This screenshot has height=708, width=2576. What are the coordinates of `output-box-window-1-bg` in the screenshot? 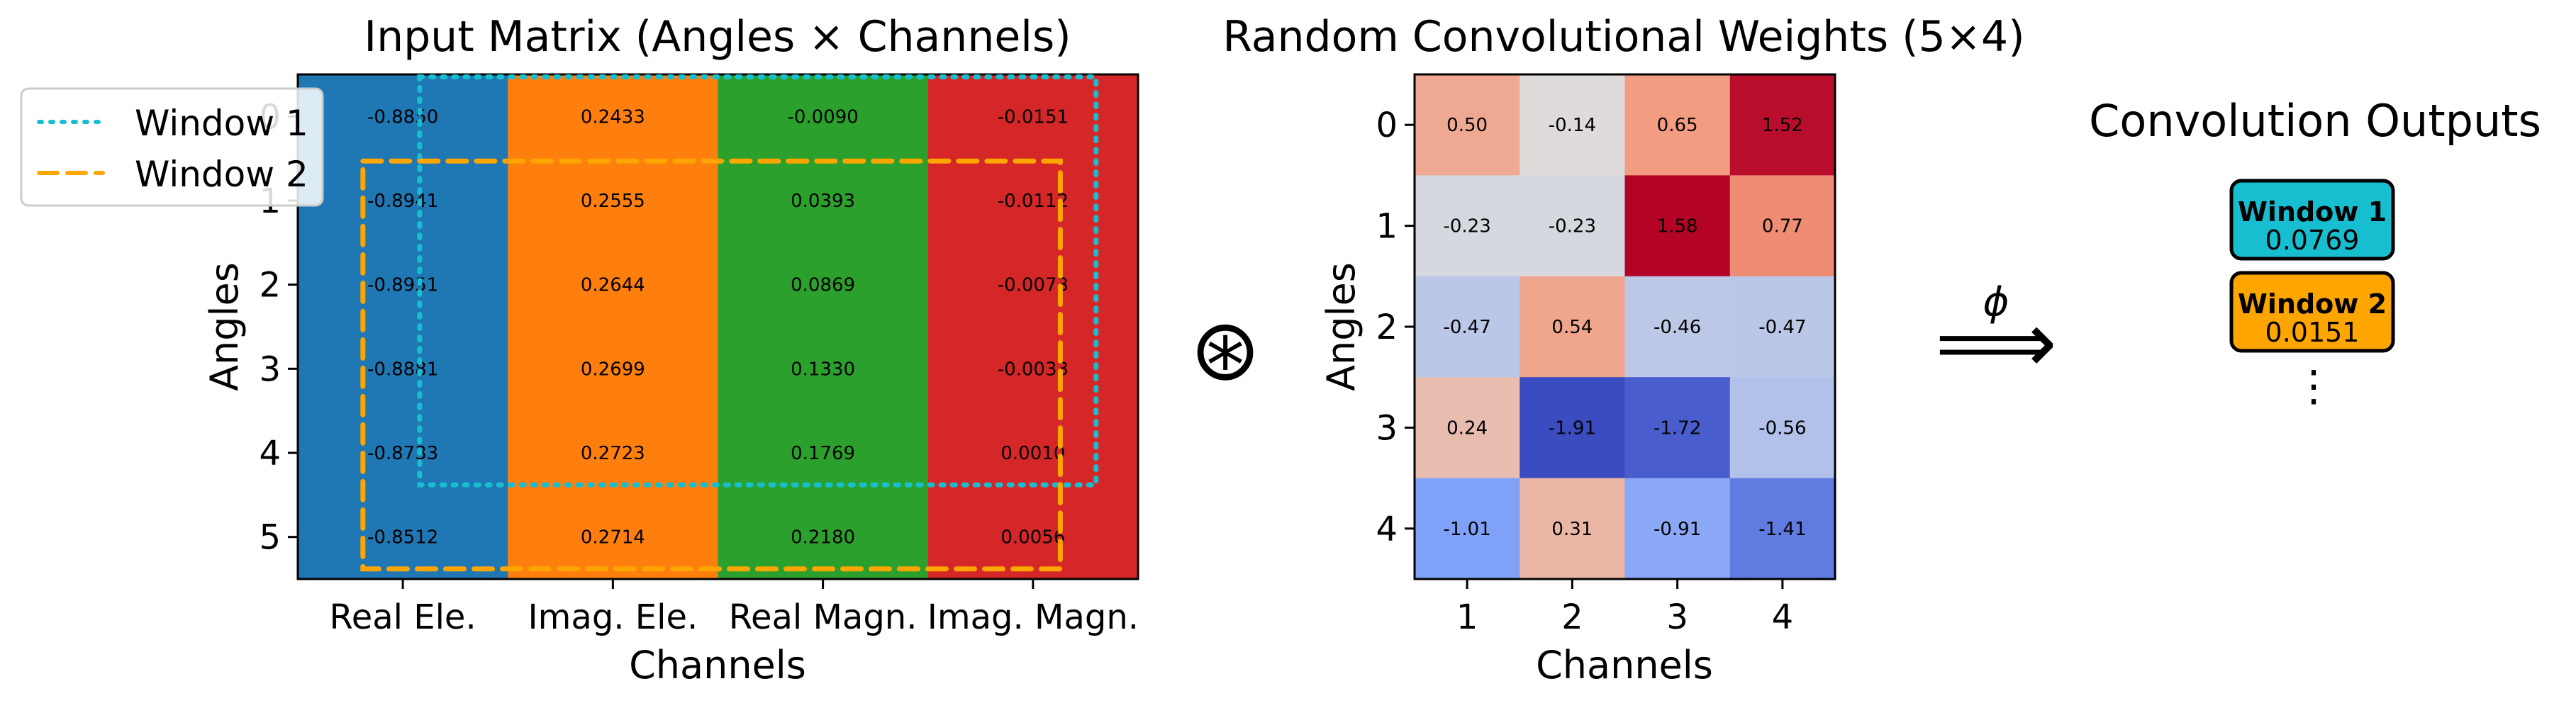 It's located at (2312, 220).